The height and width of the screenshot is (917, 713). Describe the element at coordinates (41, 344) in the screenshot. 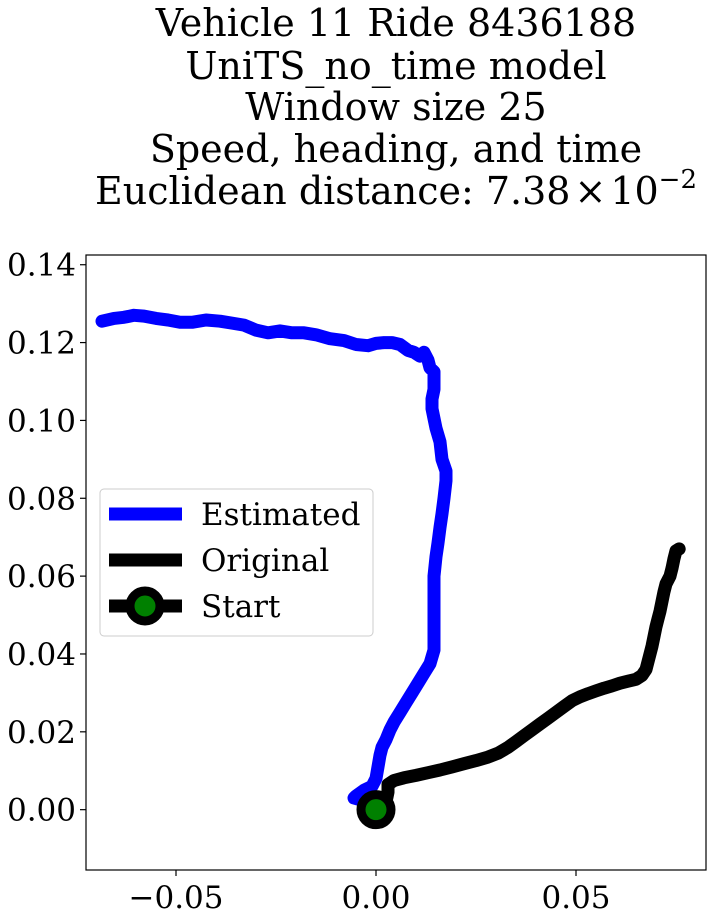

I see `y-tick-label: 0.12` at that location.